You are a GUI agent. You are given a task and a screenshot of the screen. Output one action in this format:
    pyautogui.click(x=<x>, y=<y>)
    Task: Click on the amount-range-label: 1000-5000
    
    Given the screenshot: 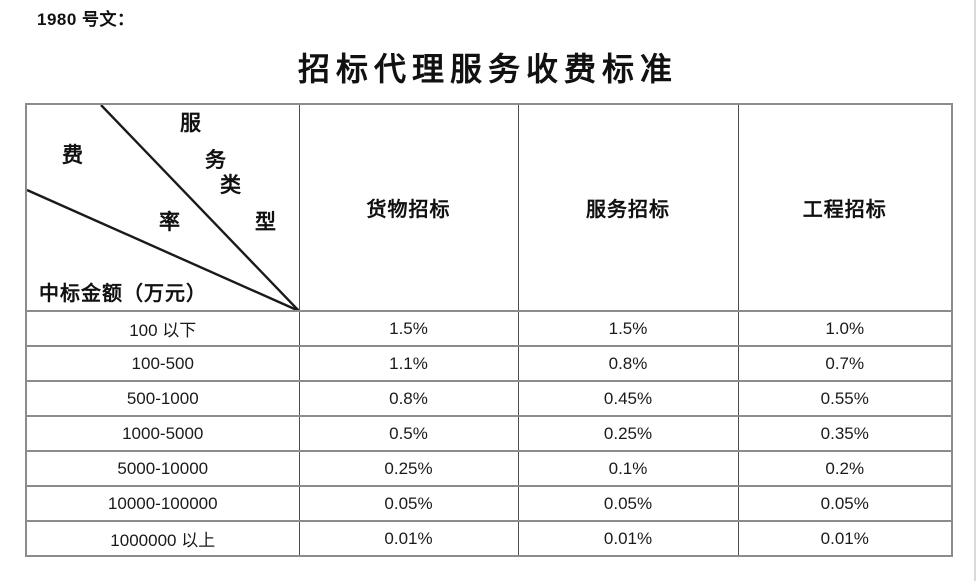 What is the action you would take?
    pyautogui.click(x=162, y=433)
    